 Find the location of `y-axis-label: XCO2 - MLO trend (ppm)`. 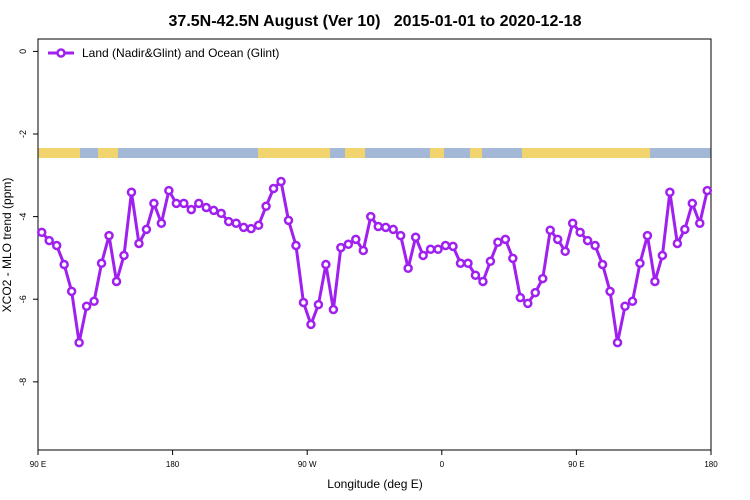

y-axis-label: XCO2 - MLO trend (ppm) is located at coordinates (7, 245).